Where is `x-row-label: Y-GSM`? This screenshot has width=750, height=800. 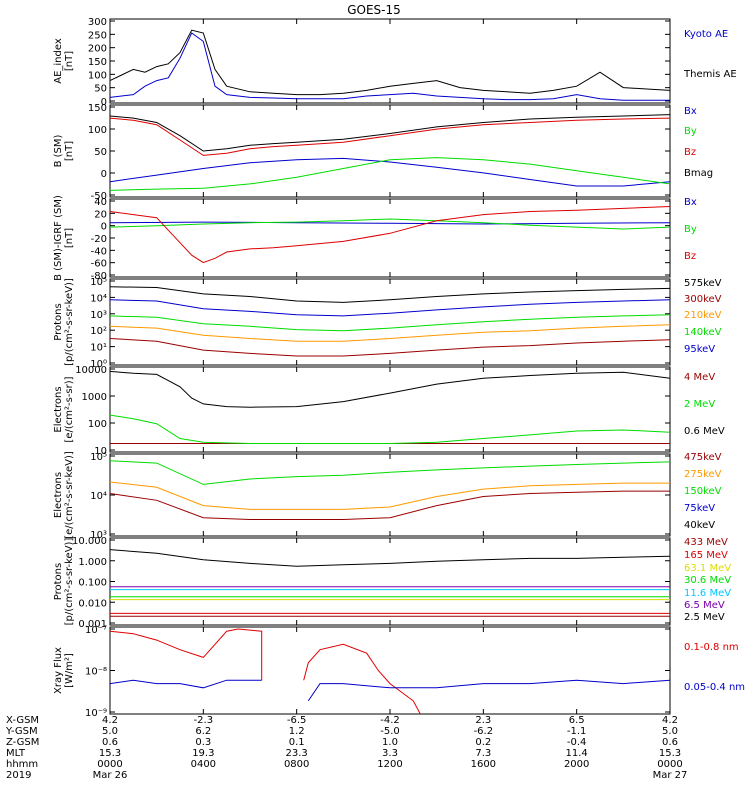
x-row-label: Y-GSM is located at coordinates (21, 731).